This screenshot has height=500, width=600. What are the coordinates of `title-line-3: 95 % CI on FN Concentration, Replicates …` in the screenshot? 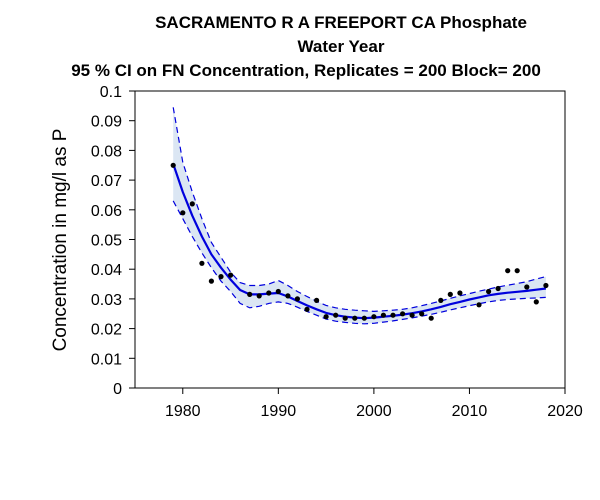 It's located at (306, 70).